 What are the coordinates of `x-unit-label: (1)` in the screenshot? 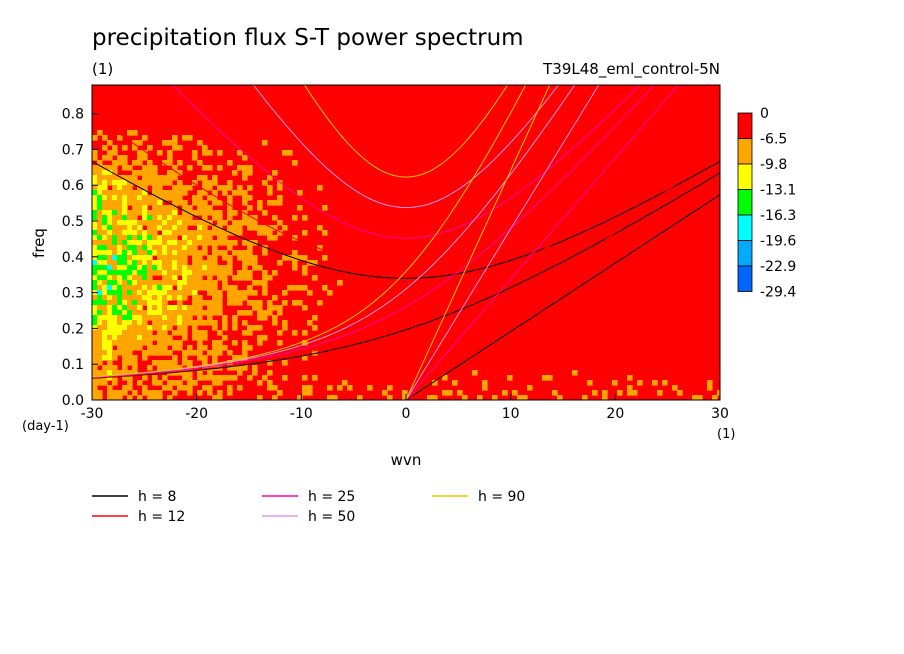 It's located at (726, 434).